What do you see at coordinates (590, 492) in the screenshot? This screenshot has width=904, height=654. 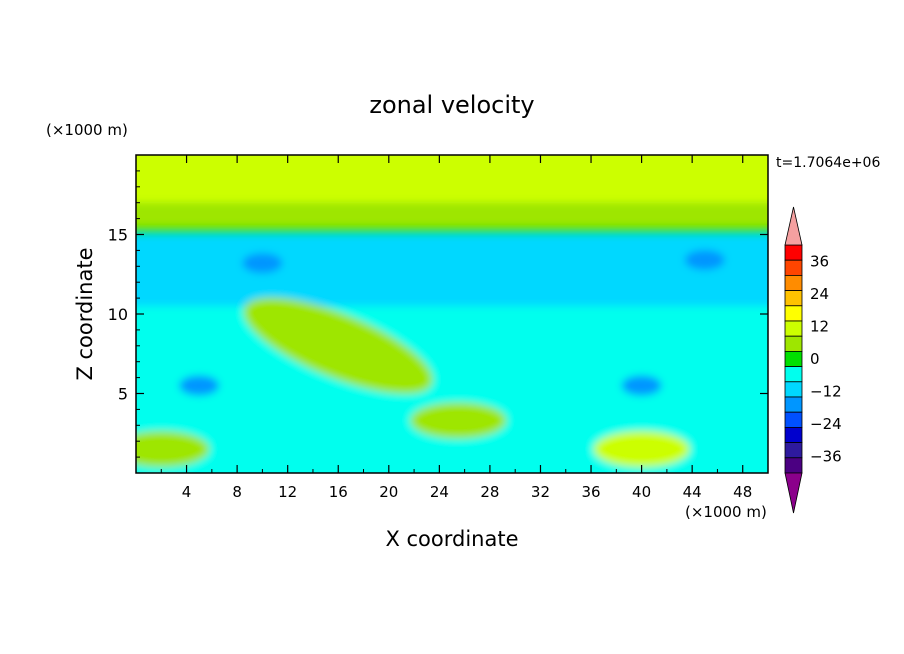 I see `x-tick-label: 36` at bounding box center [590, 492].